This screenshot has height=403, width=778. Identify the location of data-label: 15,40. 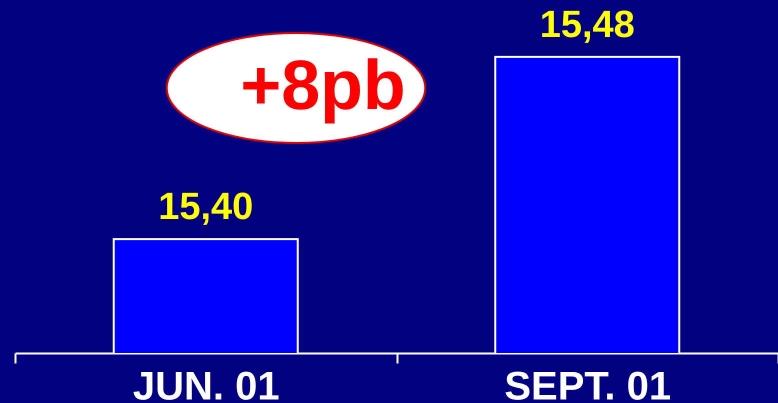
(206, 207).